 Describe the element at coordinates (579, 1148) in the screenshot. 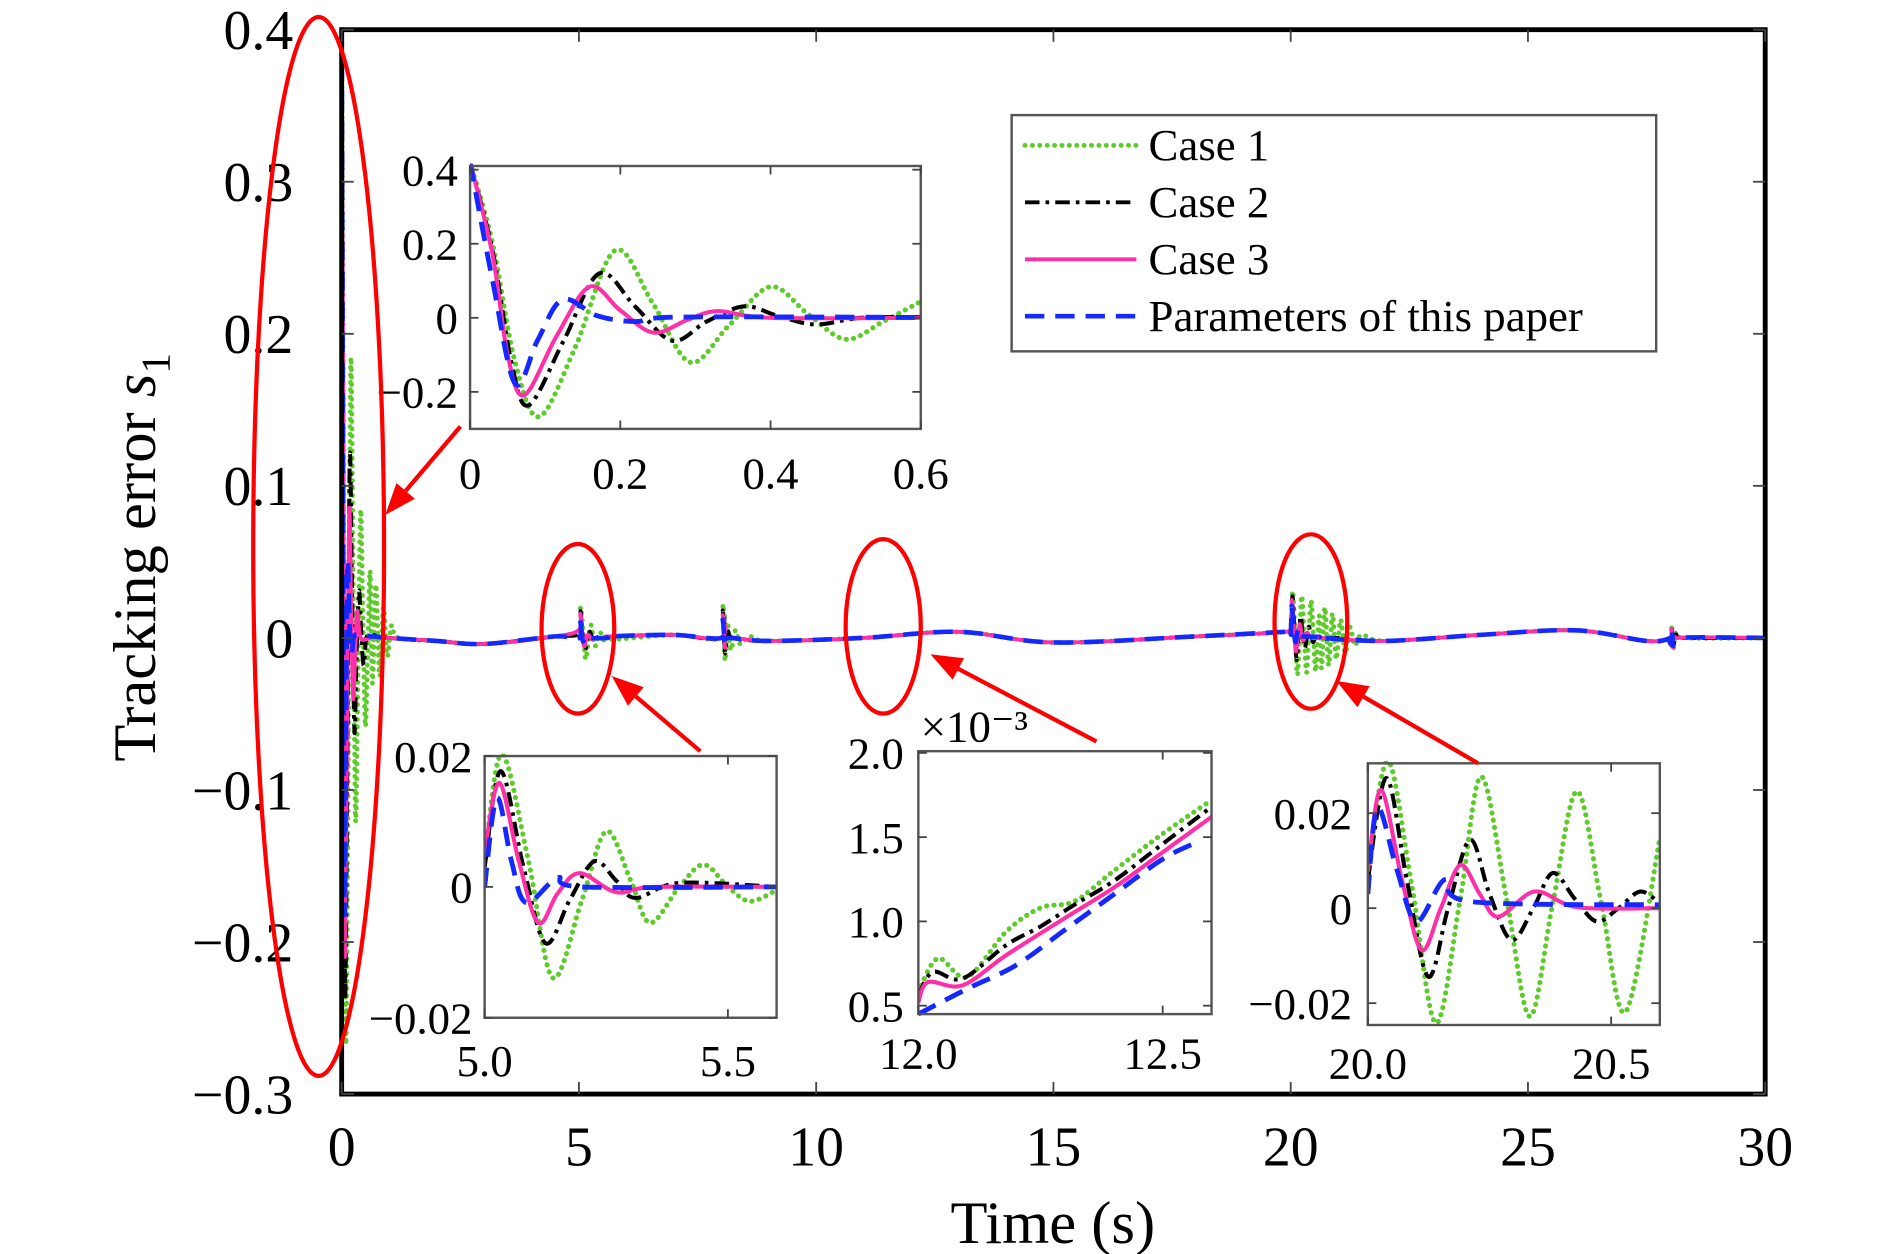

I see `x-tick-label: 5` at that location.